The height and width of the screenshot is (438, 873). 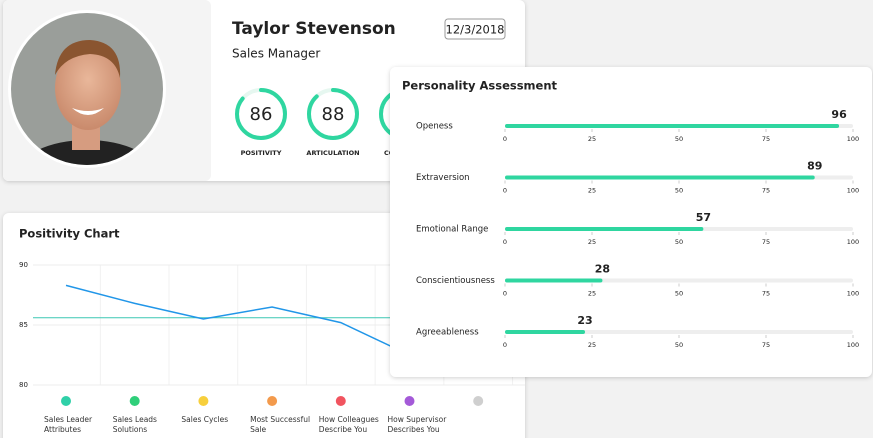 I want to click on category-label: Sales Cycles, so click(x=205, y=419).